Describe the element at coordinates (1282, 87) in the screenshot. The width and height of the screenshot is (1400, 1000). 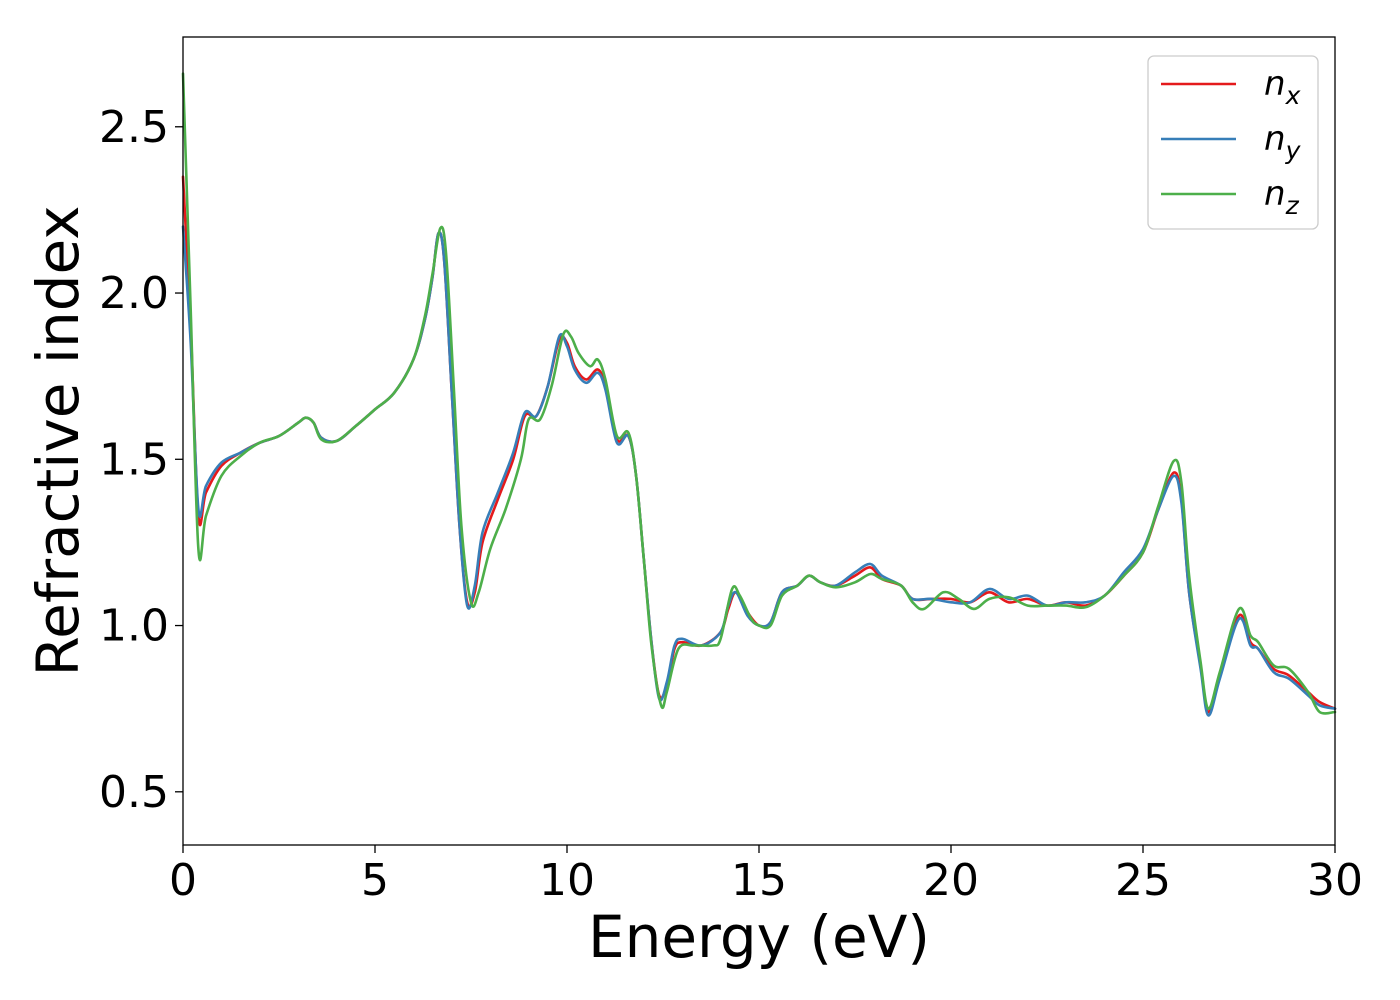
I see `legend-label-nx: nx` at that location.